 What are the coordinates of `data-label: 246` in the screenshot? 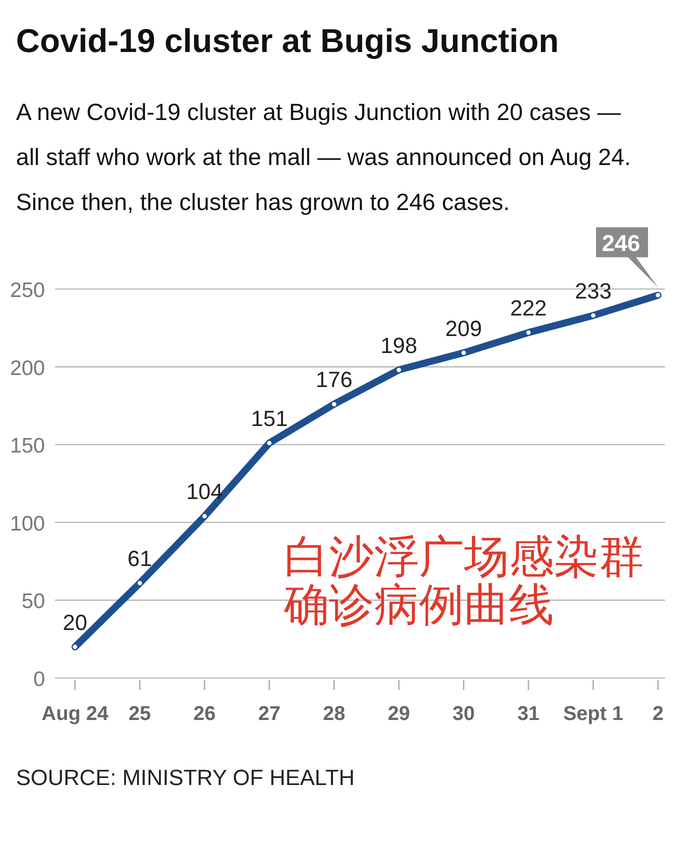 It's located at (621, 243).